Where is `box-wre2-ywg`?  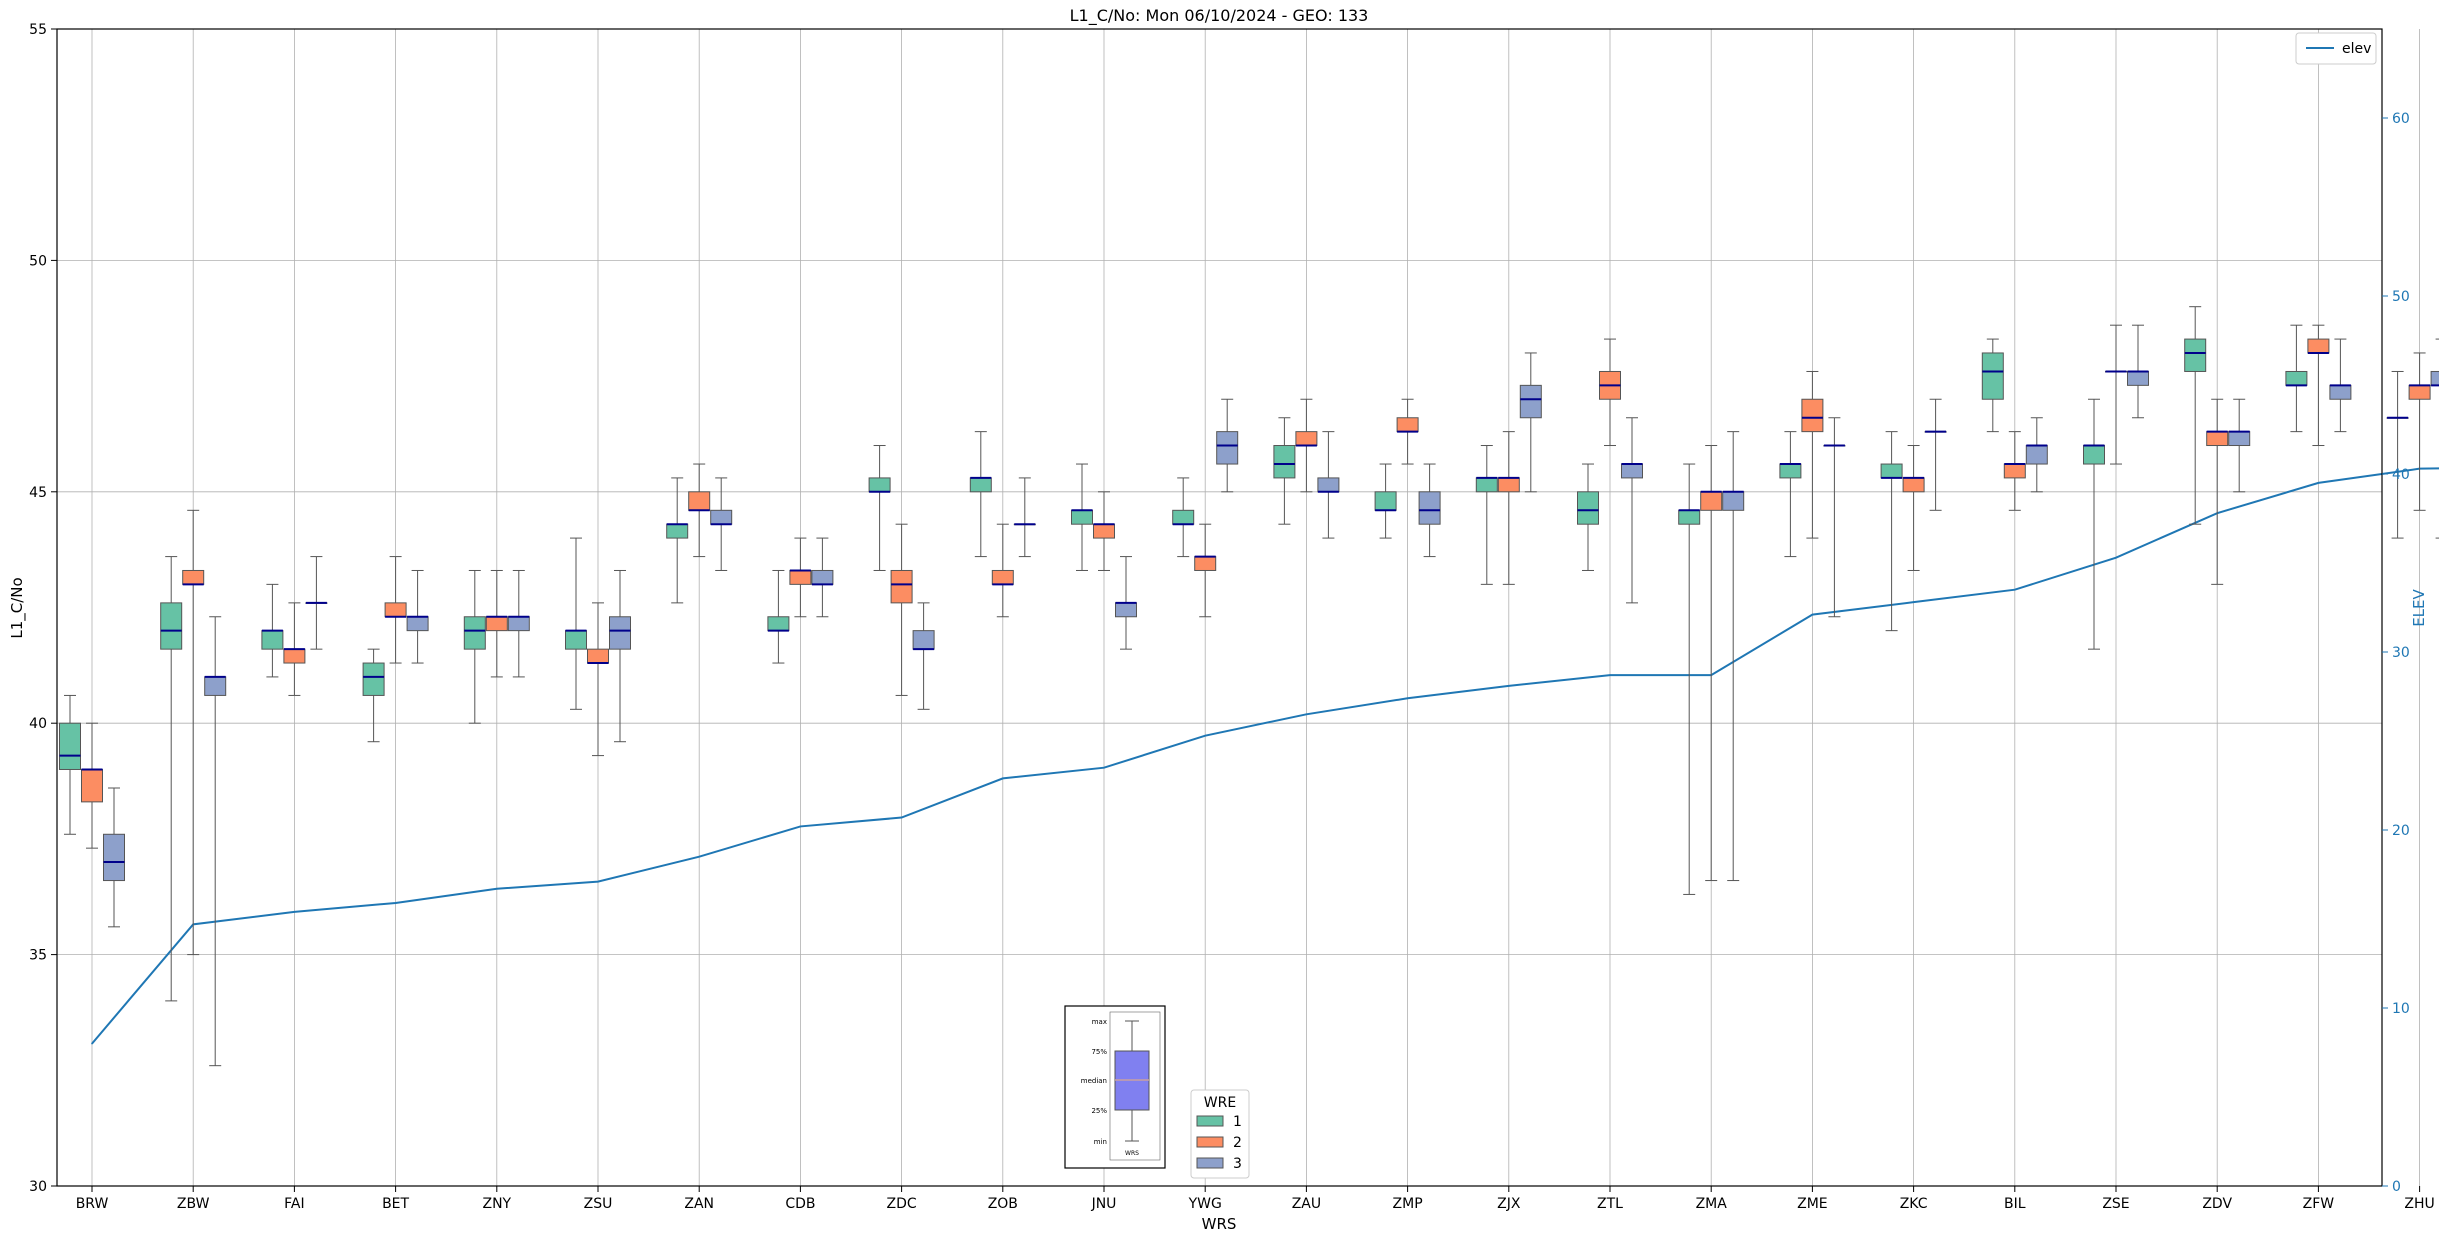 box-wre2-ywg is located at coordinates (1205, 570).